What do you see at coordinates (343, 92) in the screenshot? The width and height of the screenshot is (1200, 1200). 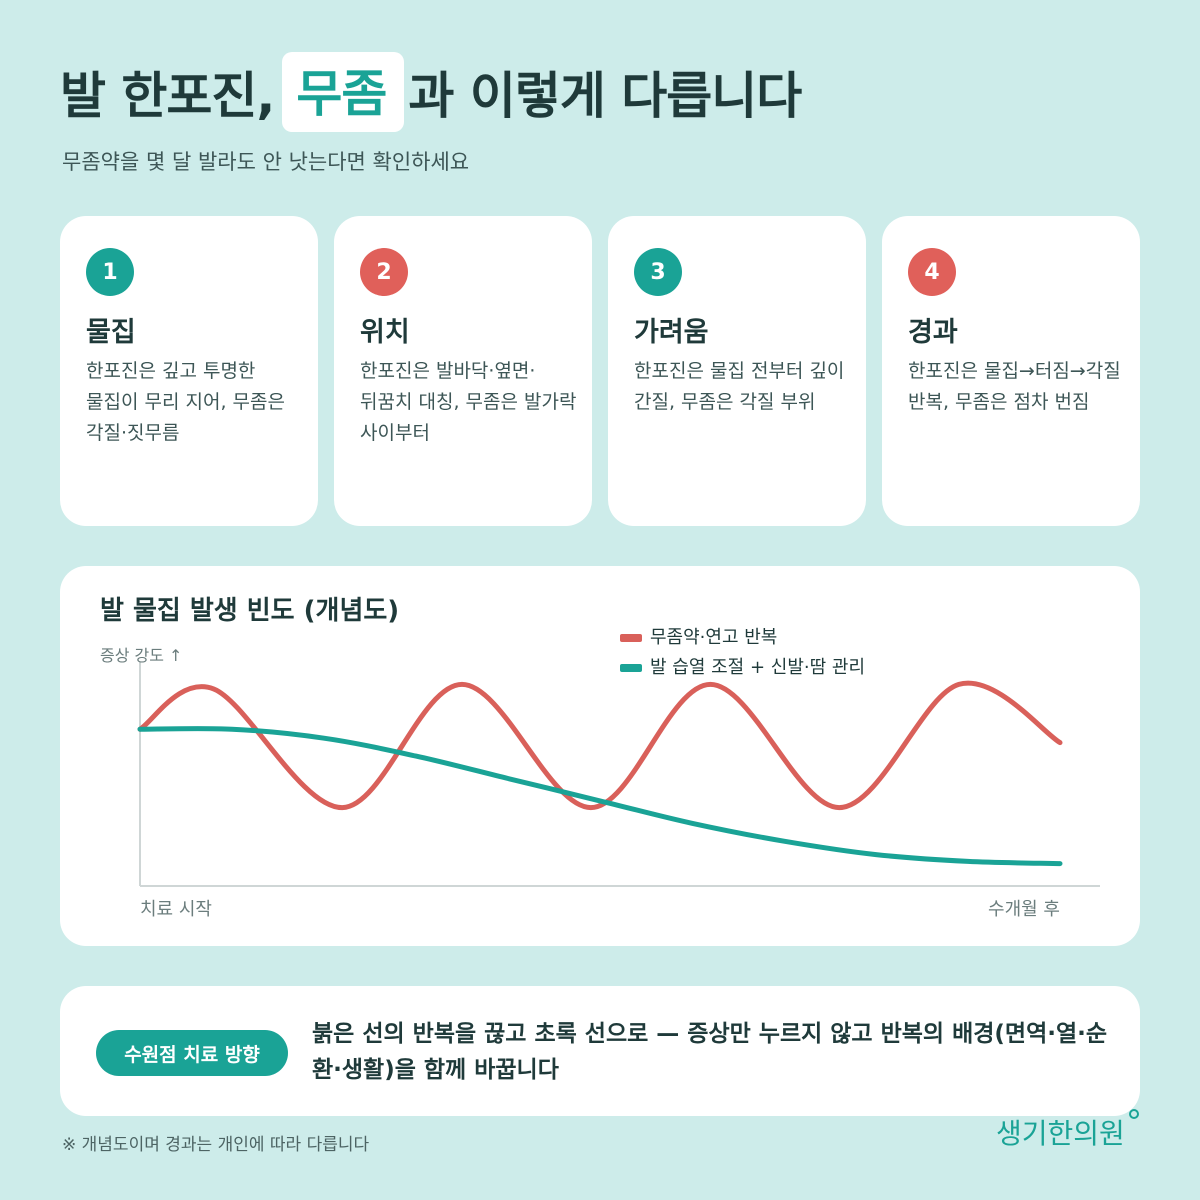 I see `title-highlight: 무좀` at bounding box center [343, 92].